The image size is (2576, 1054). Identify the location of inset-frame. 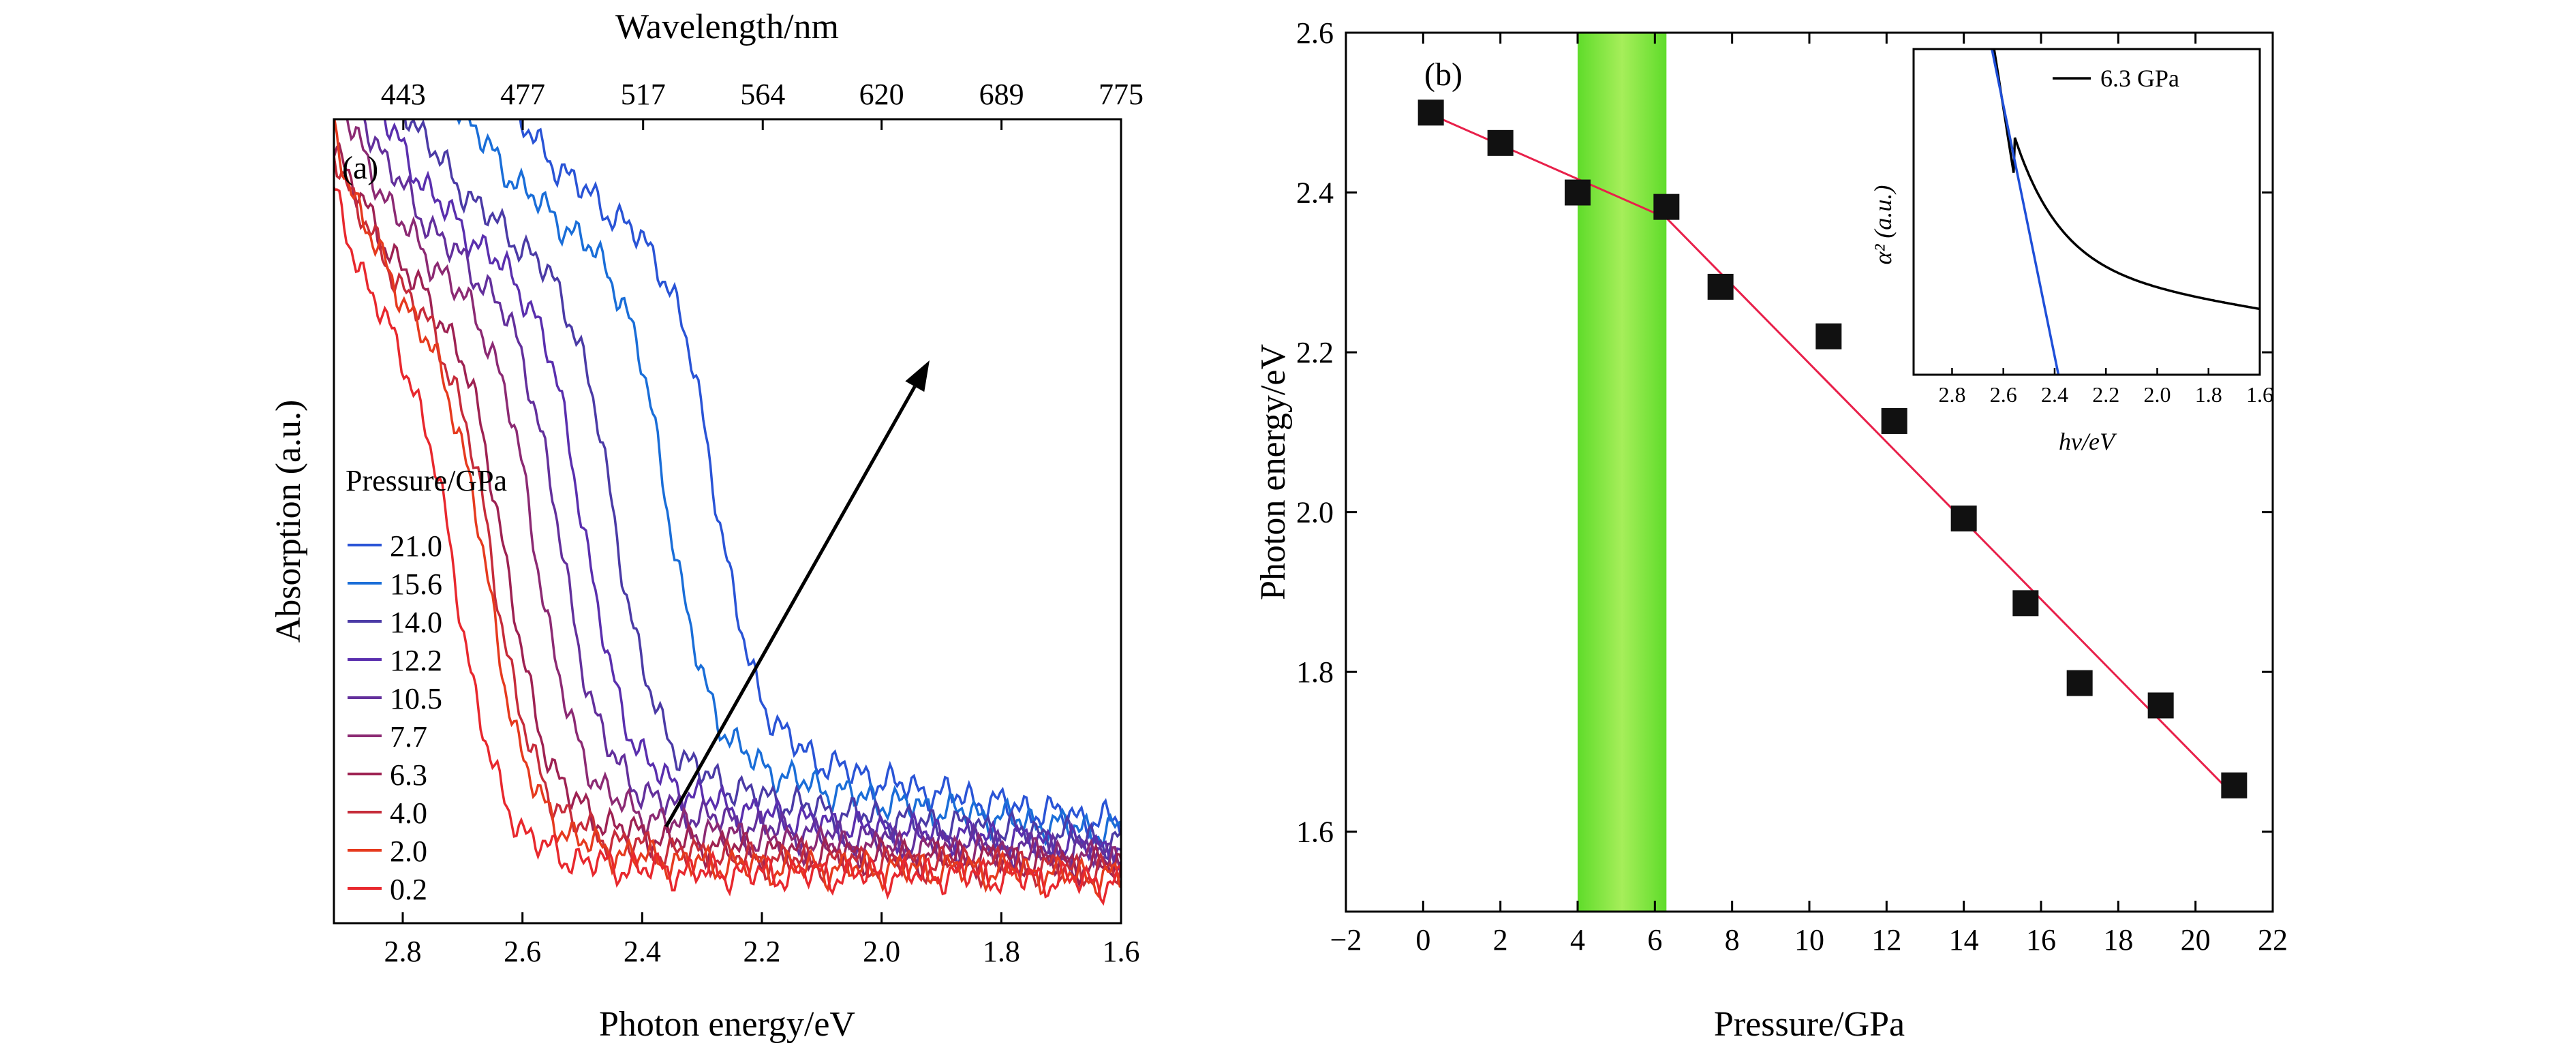
(2086, 212).